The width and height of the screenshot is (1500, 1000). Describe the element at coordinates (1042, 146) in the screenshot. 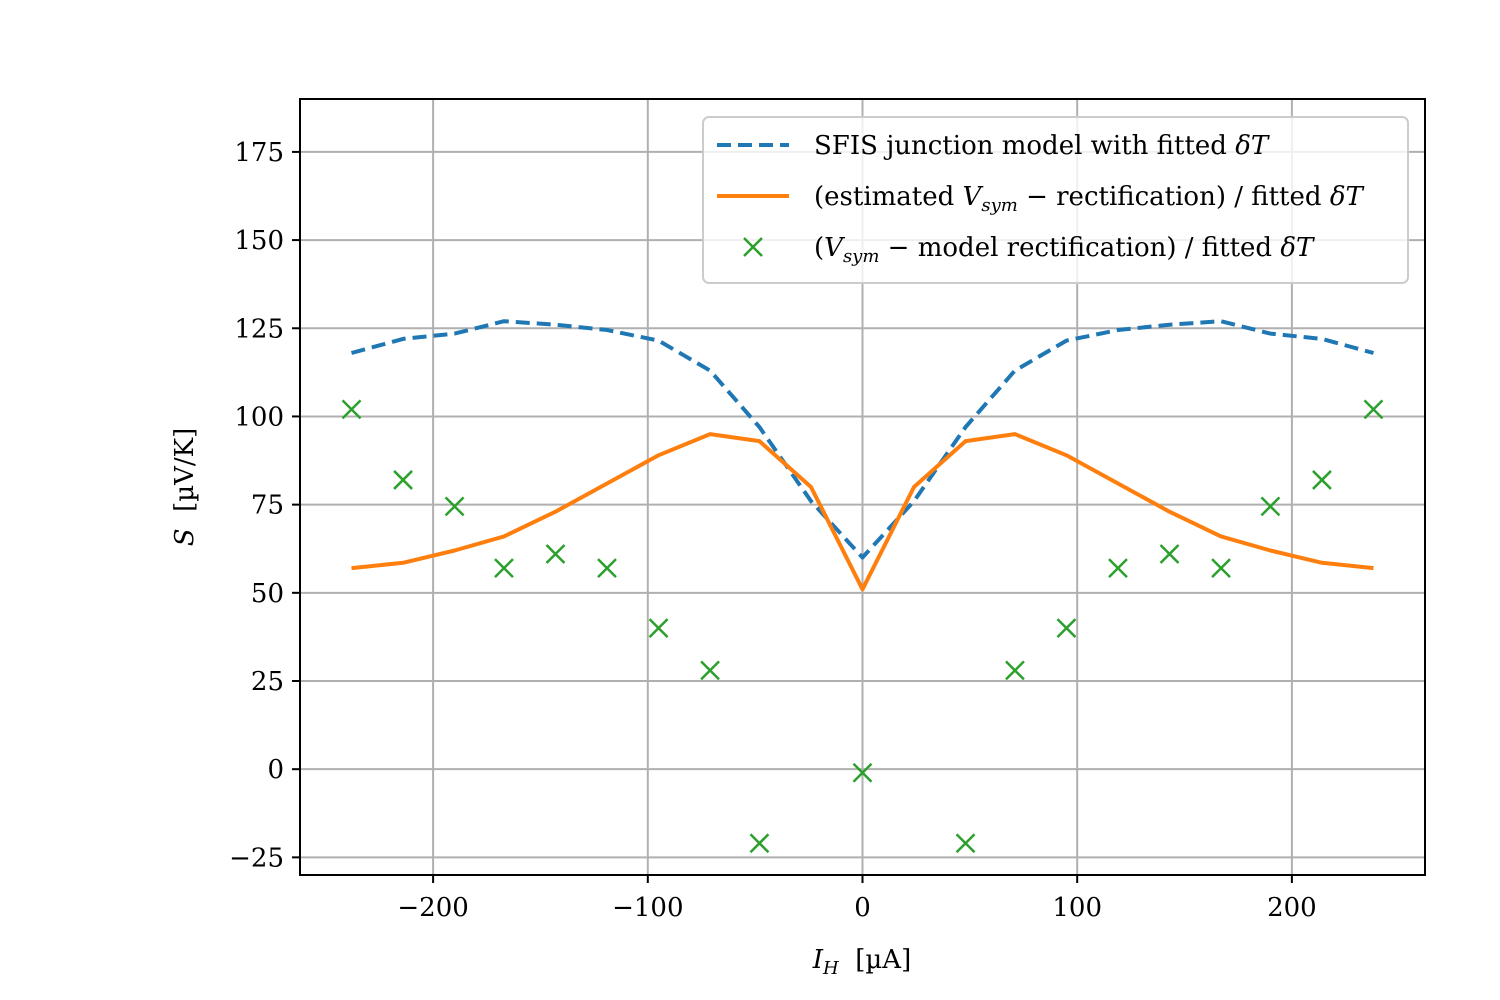

I see `legend-entry-sfis-model: SFIS junction model with fitted δT` at that location.